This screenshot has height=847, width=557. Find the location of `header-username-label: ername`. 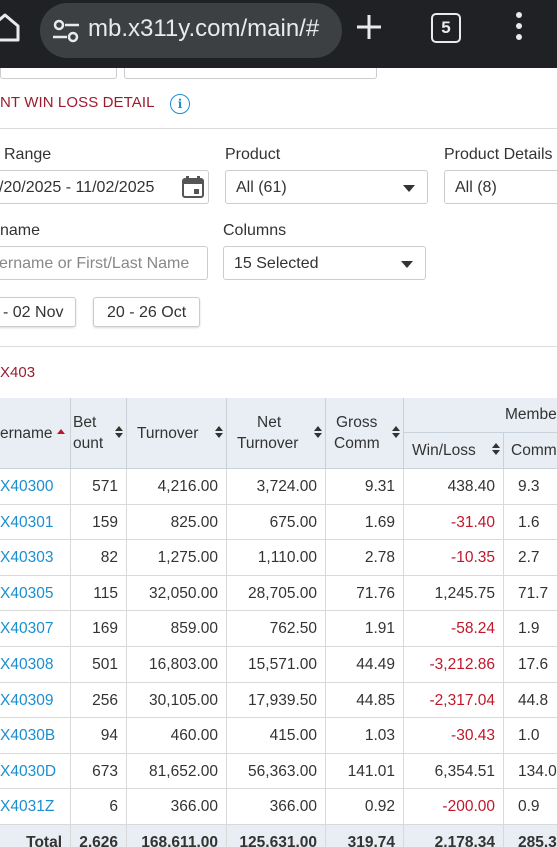

header-username-label: ername is located at coordinates (26, 433).